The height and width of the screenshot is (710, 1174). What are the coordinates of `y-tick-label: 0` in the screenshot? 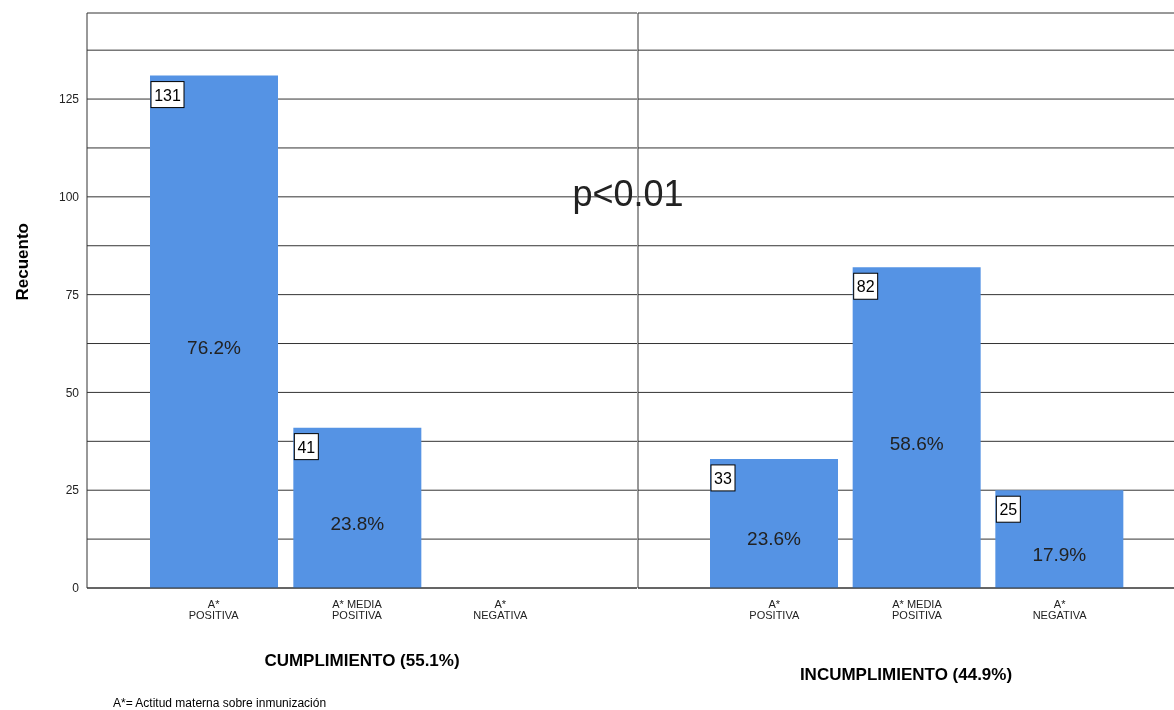 It's located at (76, 588).